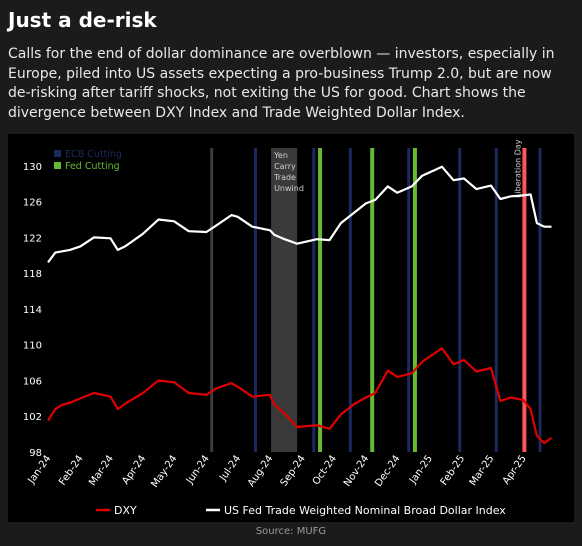  What do you see at coordinates (32, 346) in the screenshot?
I see `y-tick-label: 110` at bounding box center [32, 346].